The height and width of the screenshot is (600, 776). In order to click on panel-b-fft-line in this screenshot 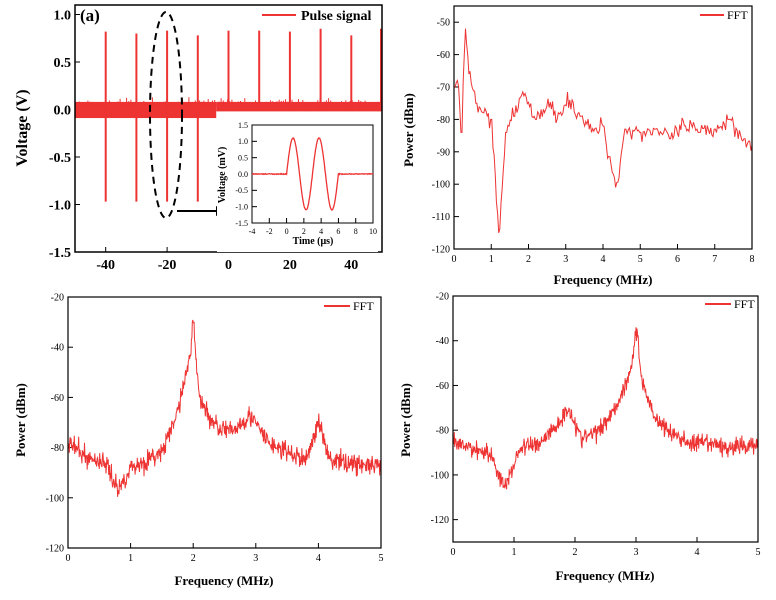, I will do `click(603, 130)`.